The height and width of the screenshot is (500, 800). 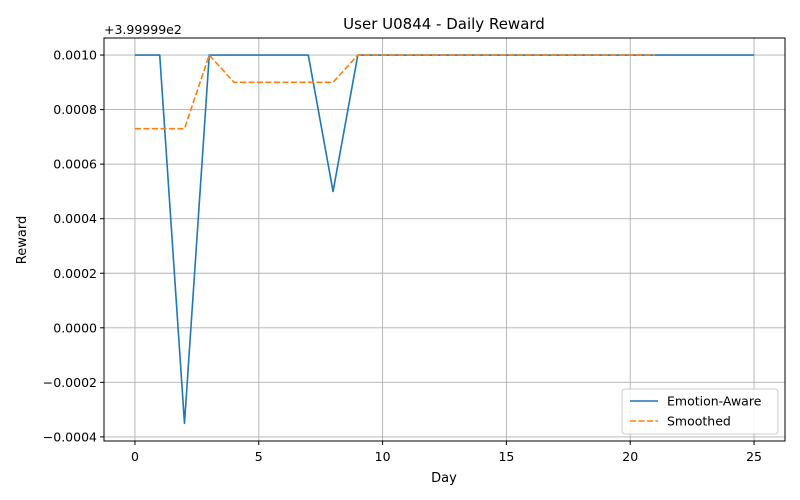 I want to click on x-axis-label: Day, so click(x=444, y=478).